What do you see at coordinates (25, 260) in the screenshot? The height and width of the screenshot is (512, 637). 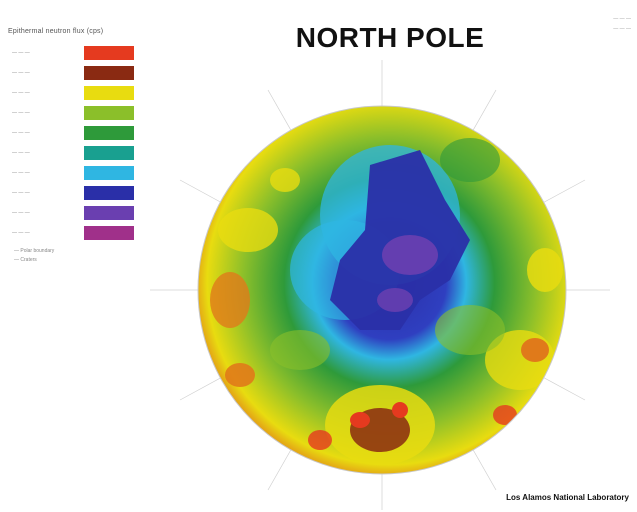 I see `legend-note: — Craters` at bounding box center [25, 260].